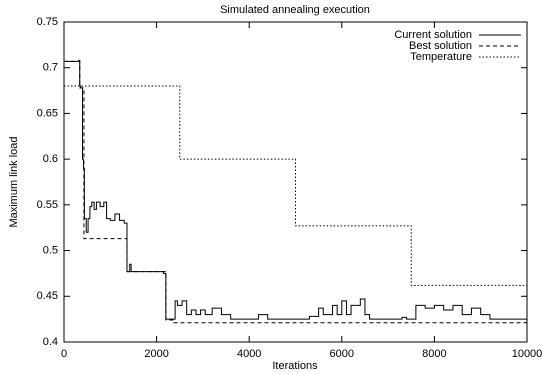 Image resolution: width=542 pixels, height=374 pixels. What do you see at coordinates (64, 354) in the screenshot?
I see `x-tick-label: 0` at bounding box center [64, 354].